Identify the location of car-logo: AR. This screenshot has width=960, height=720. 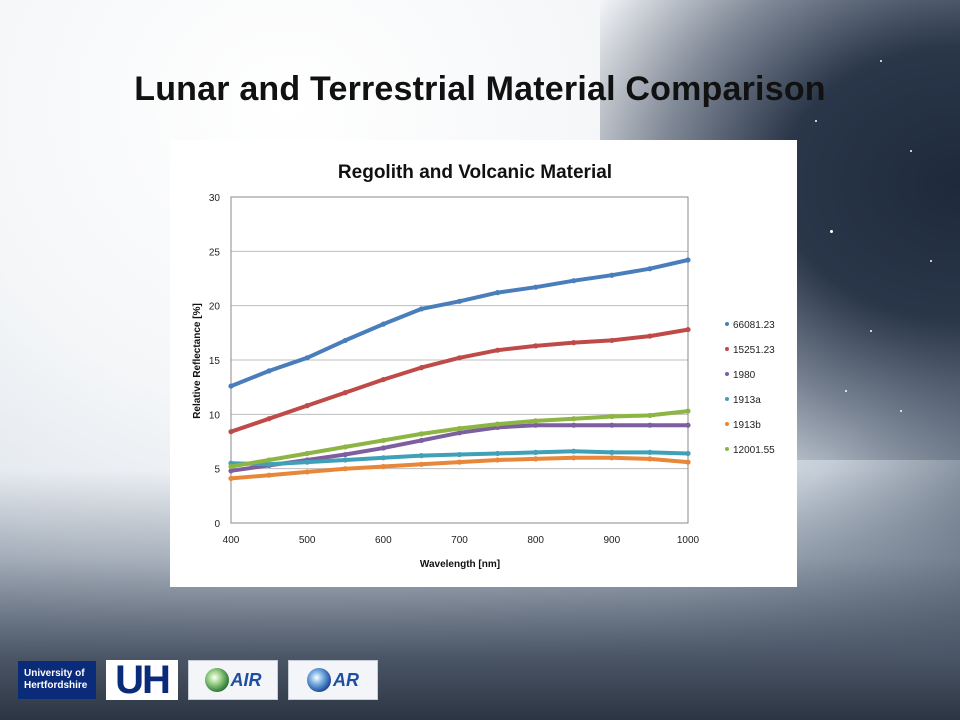
(333, 680).